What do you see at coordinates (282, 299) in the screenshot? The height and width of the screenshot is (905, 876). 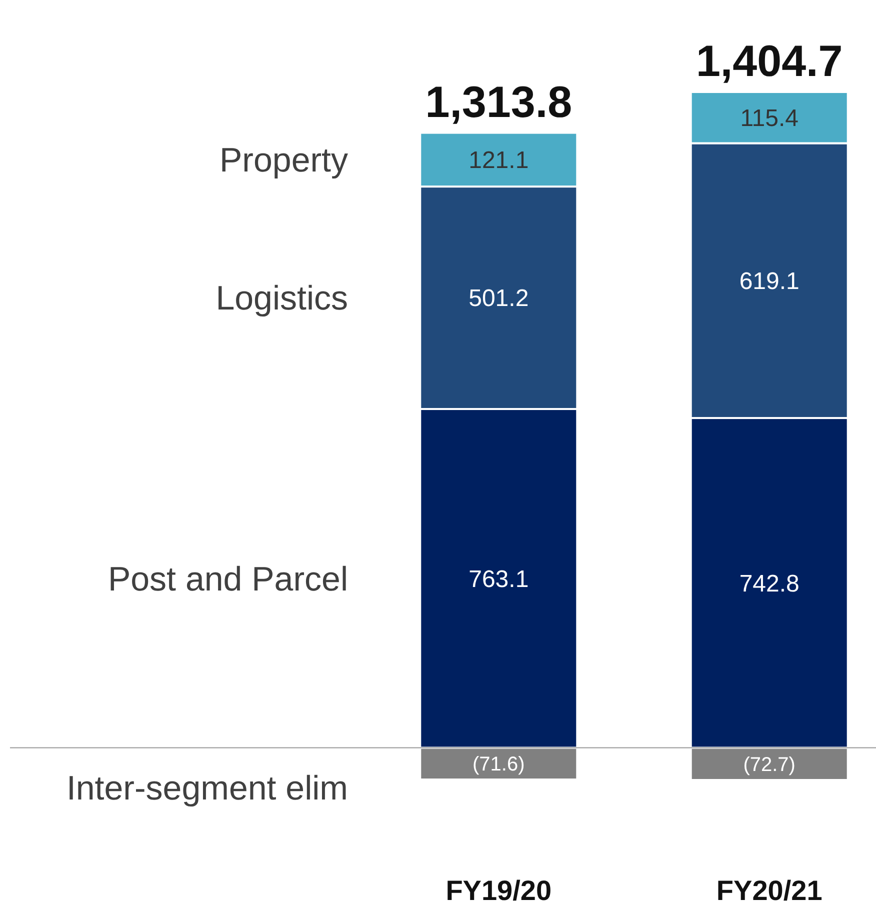 I see `text: Logistics` at bounding box center [282, 299].